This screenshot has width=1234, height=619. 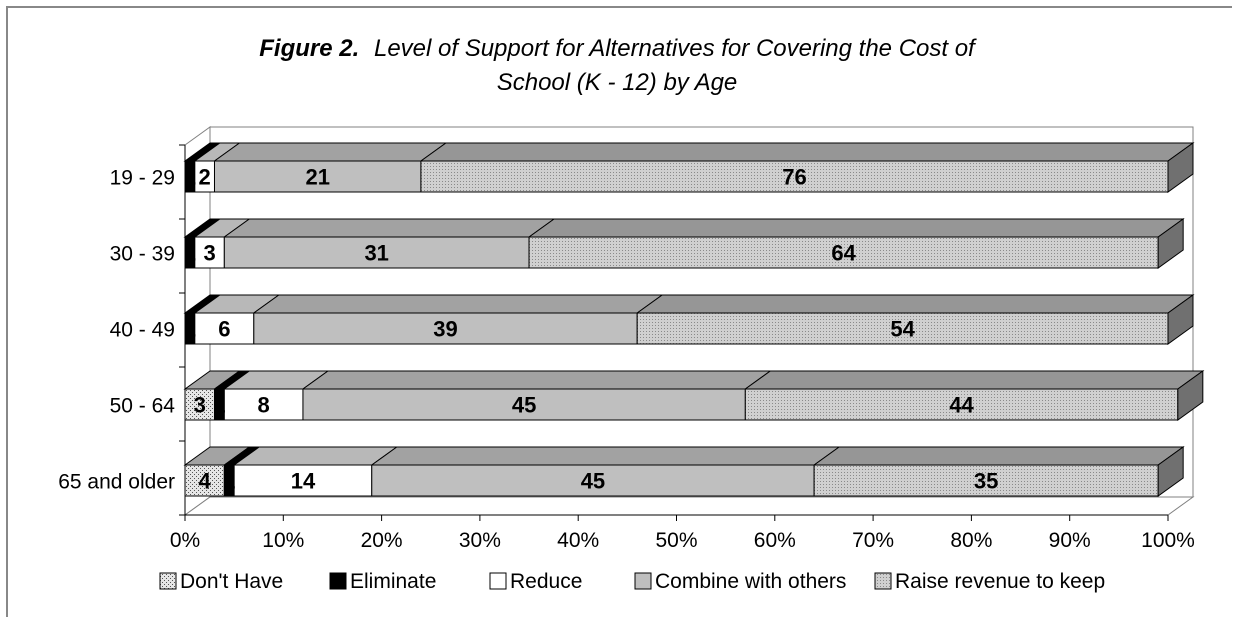 I want to click on legend-item: Don't Have, so click(x=221, y=581).